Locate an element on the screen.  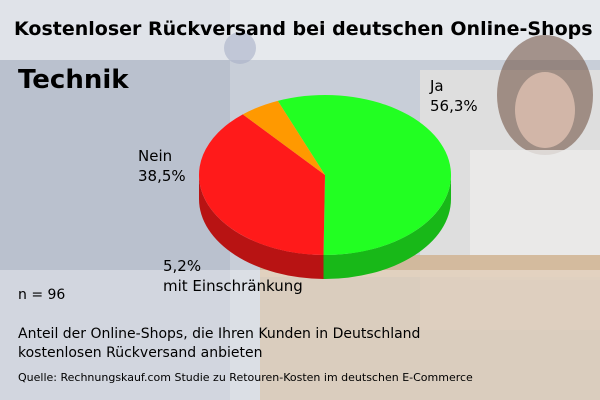
pie-side-walls is located at coordinates (325, 227).